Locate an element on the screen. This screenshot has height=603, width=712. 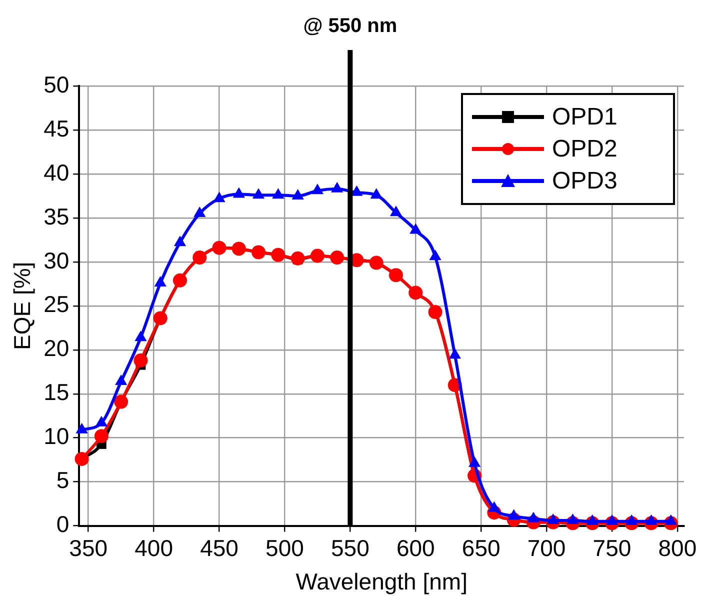
x-tick-label: 400 is located at coordinates (153, 547).